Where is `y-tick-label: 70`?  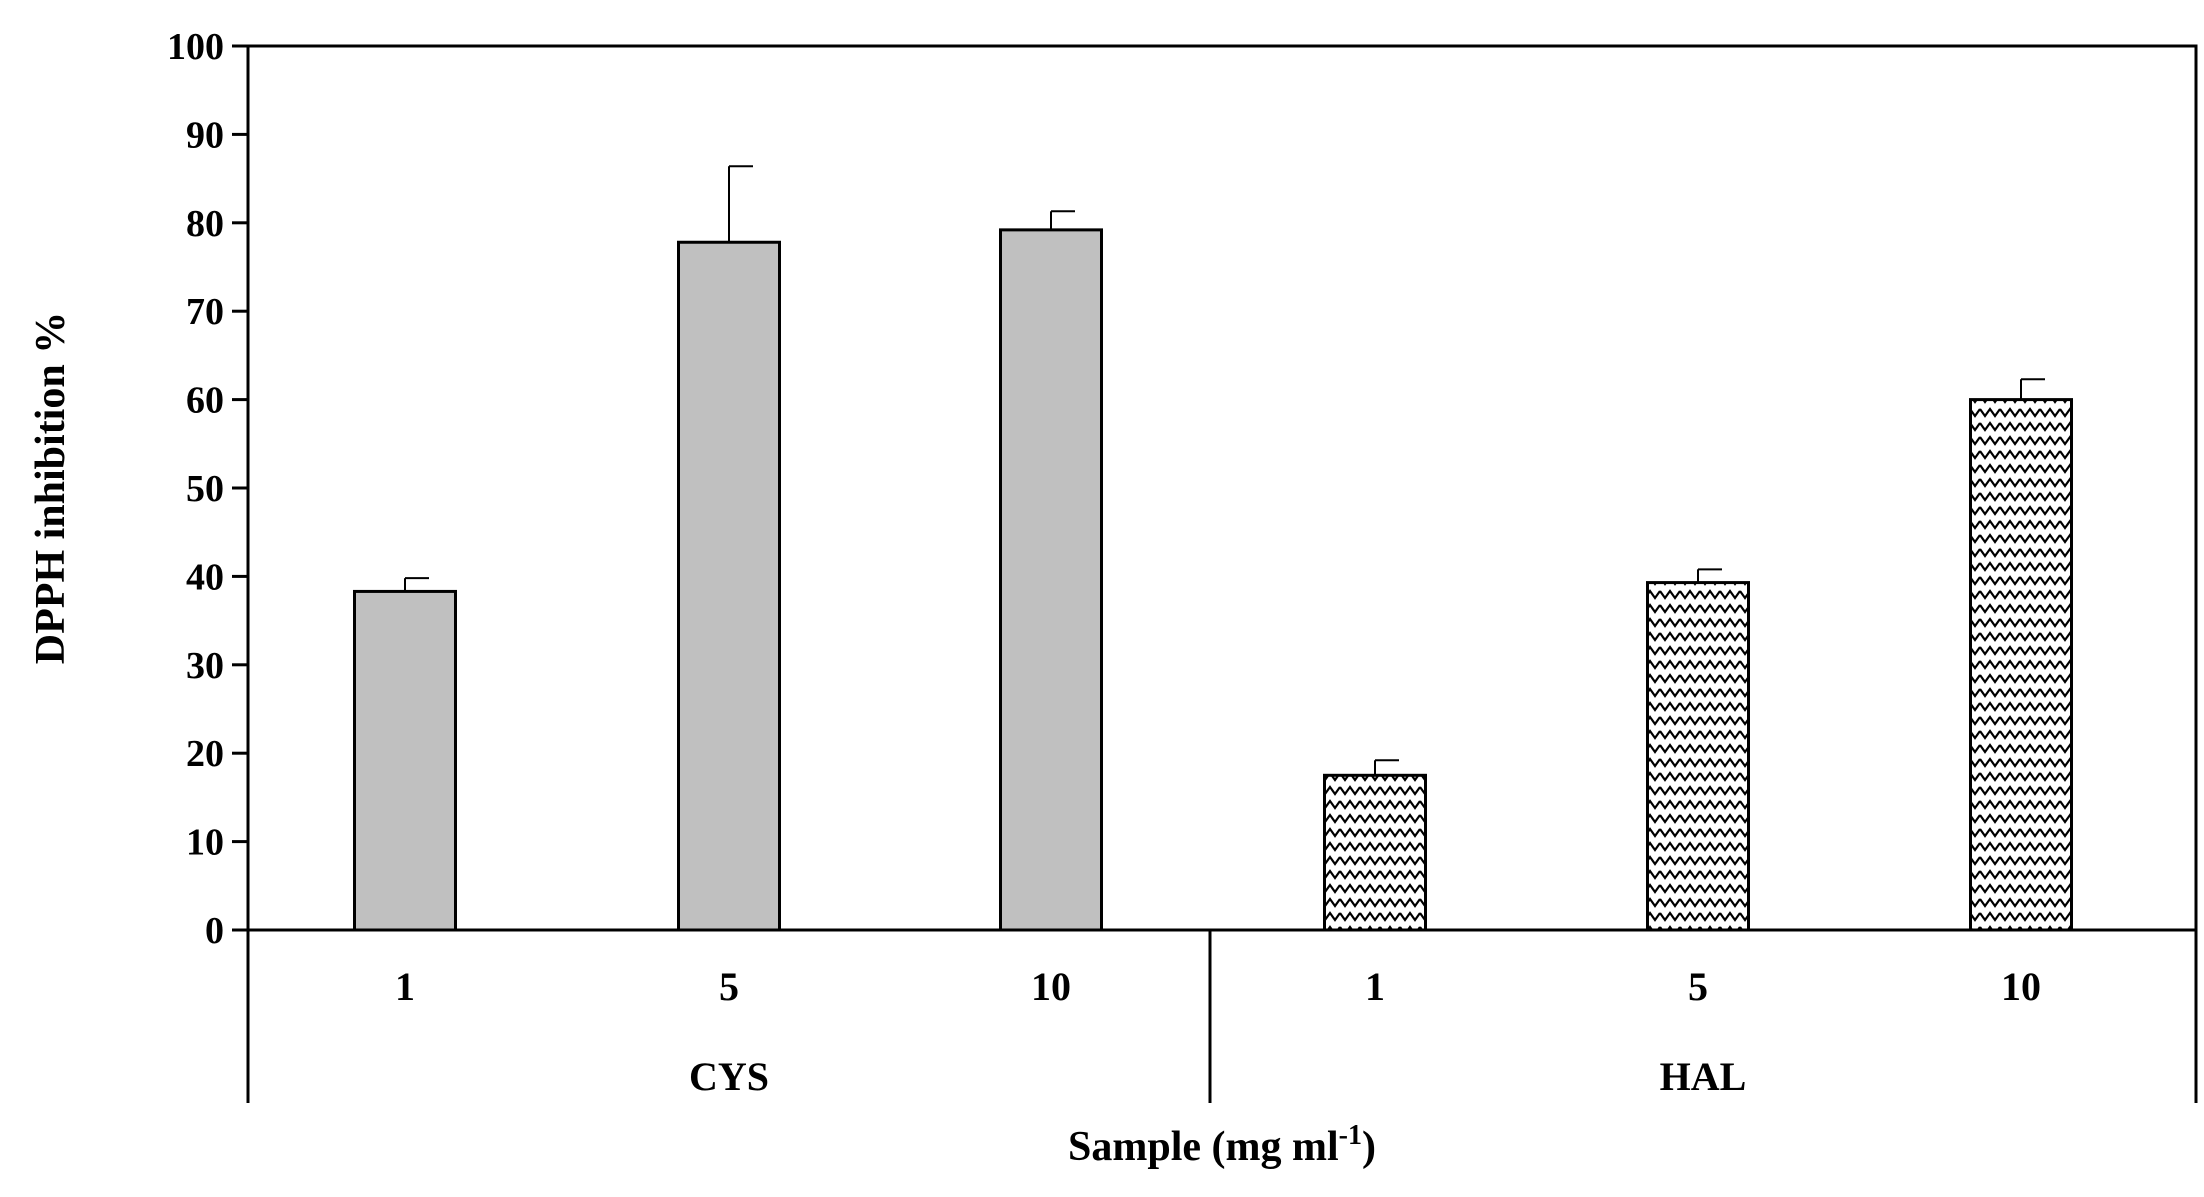
y-tick-label: 70 is located at coordinates (205, 312).